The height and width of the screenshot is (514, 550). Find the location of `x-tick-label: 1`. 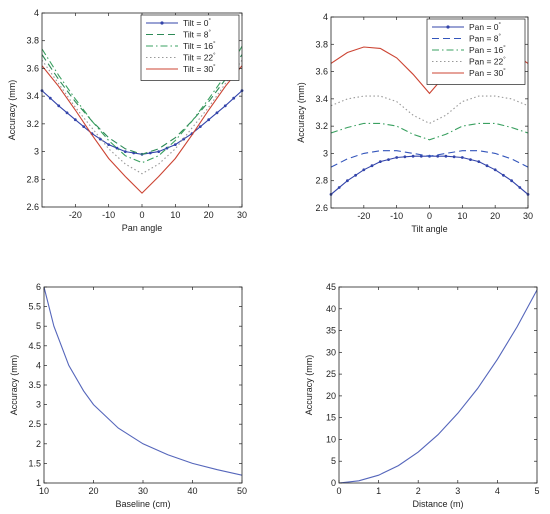

x-tick-label: 1 is located at coordinates (378, 491).